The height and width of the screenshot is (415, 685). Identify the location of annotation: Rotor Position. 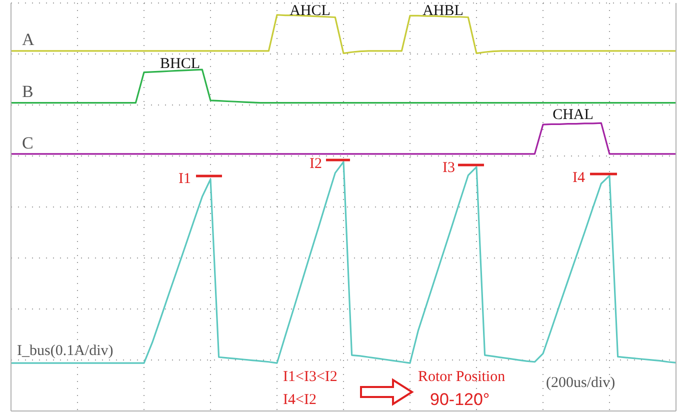
(462, 377).